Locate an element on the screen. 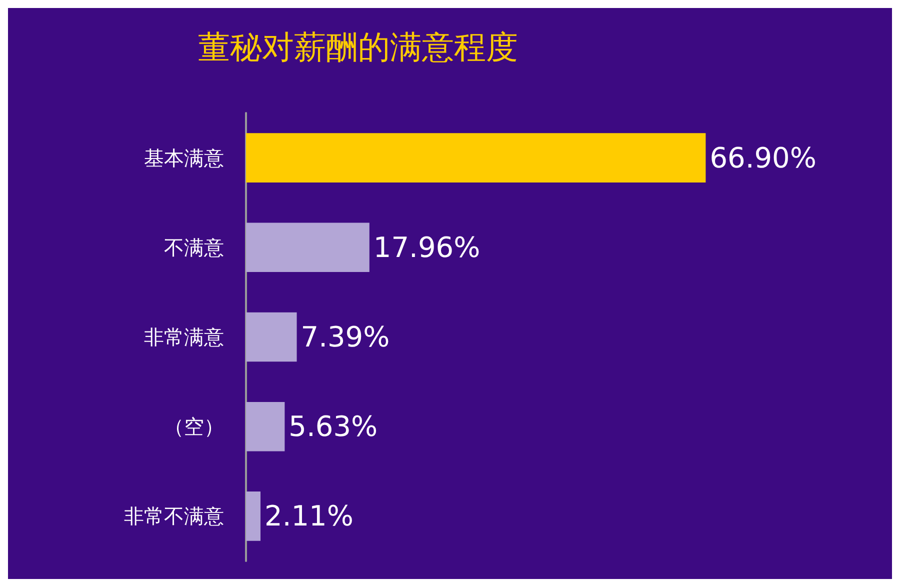 The width and height of the screenshot is (900, 587). y-tick-label: 非常满意 is located at coordinates (184, 337).